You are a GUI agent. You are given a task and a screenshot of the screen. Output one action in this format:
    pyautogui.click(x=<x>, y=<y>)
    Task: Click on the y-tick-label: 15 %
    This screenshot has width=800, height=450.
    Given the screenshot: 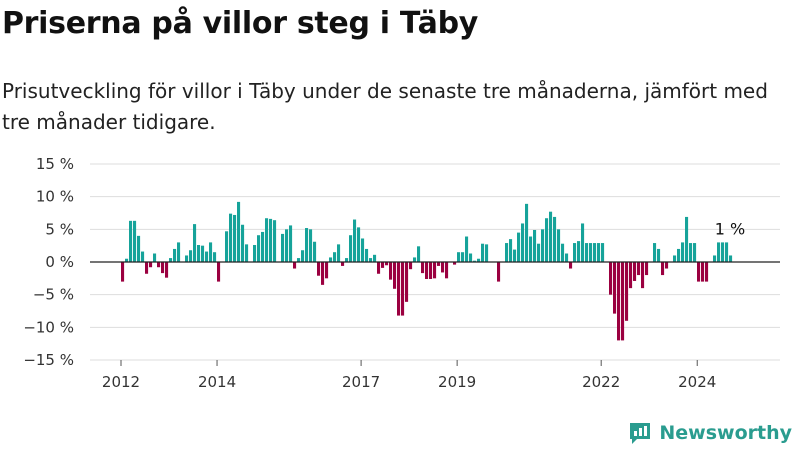 What is the action you would take?
    pyautogui.click(x=55, y=164)
    